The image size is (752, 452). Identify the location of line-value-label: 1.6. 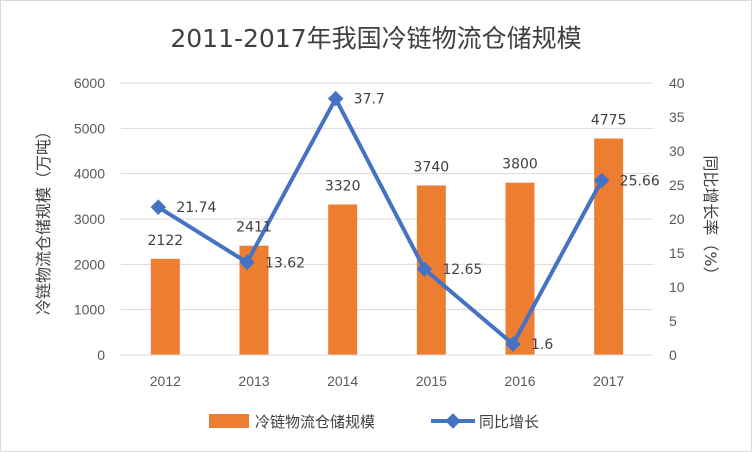
(542, 345).